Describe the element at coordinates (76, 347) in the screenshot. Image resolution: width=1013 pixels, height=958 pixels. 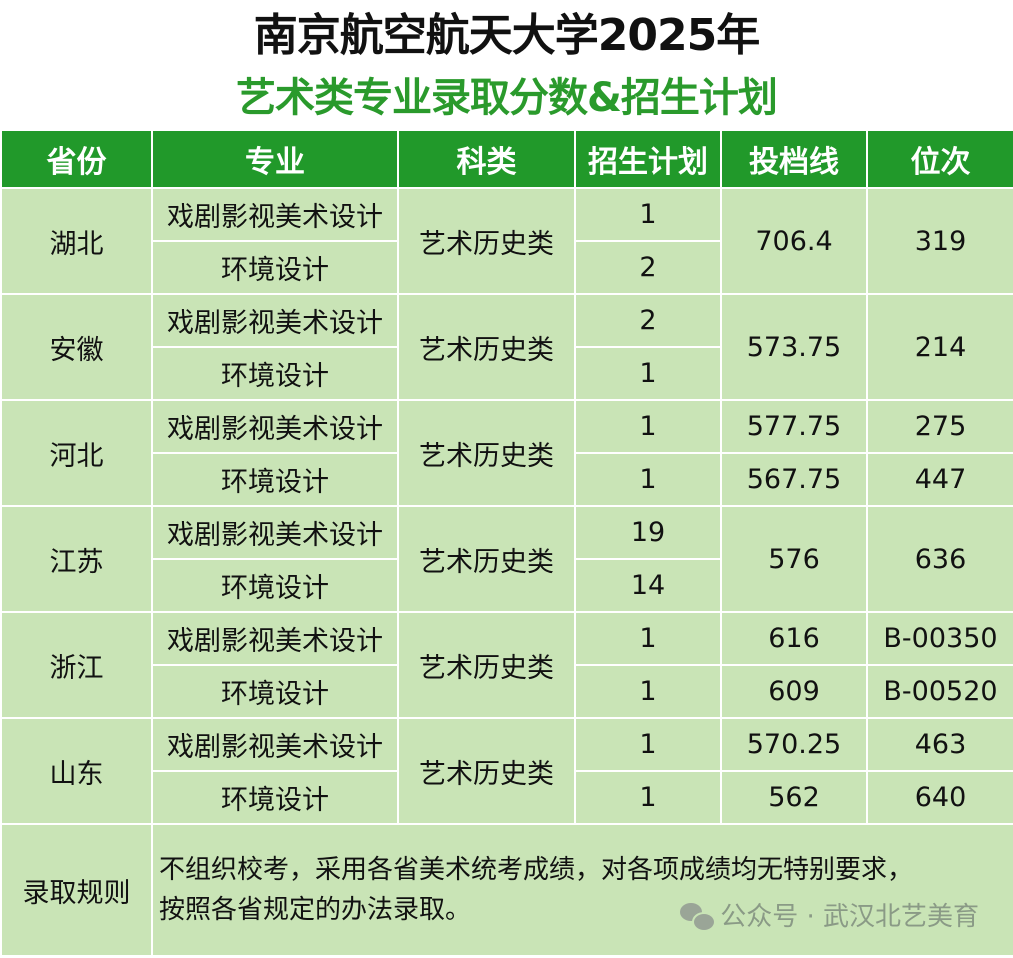
I see `province-cell: 安徽` at that location.